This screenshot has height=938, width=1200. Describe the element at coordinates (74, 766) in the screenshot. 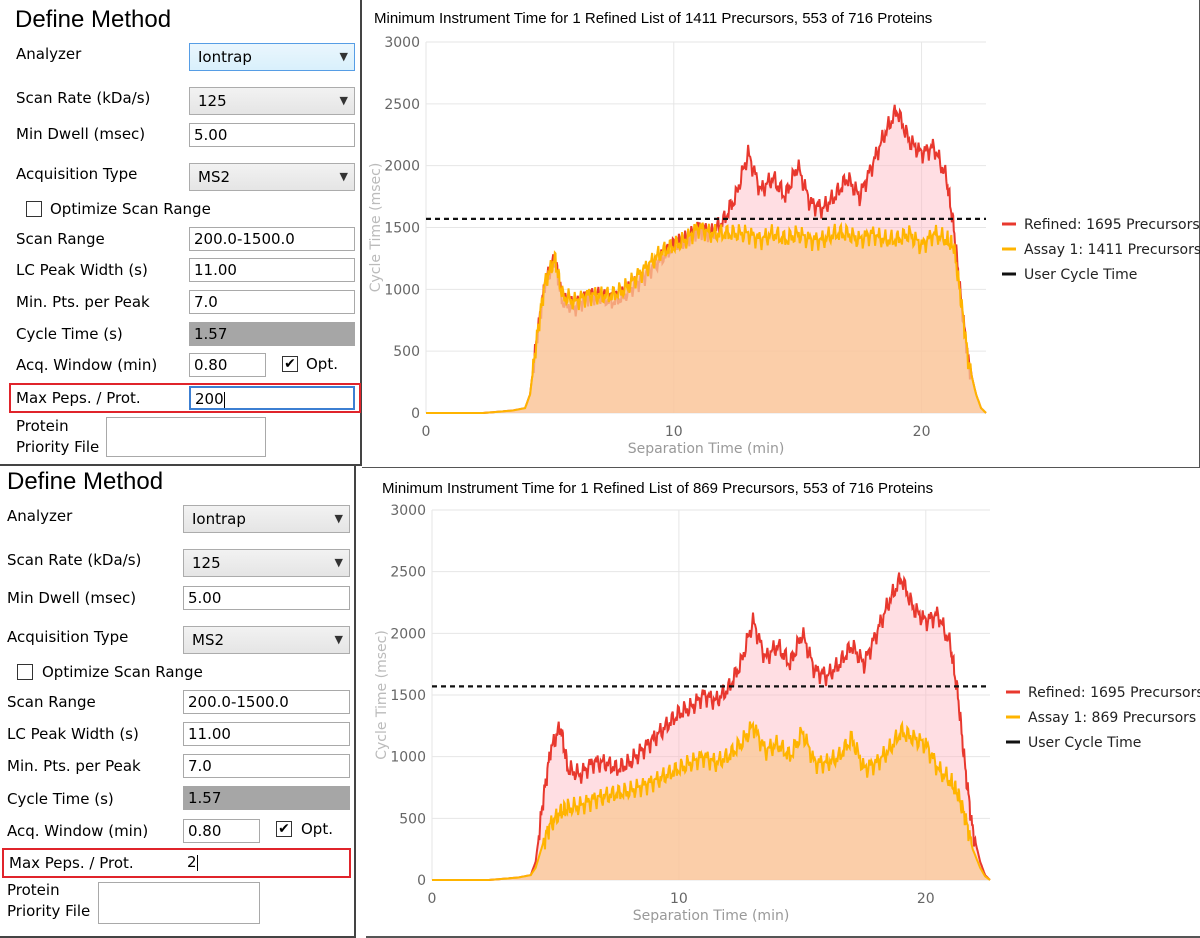

I see `min-pts-per-peak-label: Min. Pts. per Peak` at that location.